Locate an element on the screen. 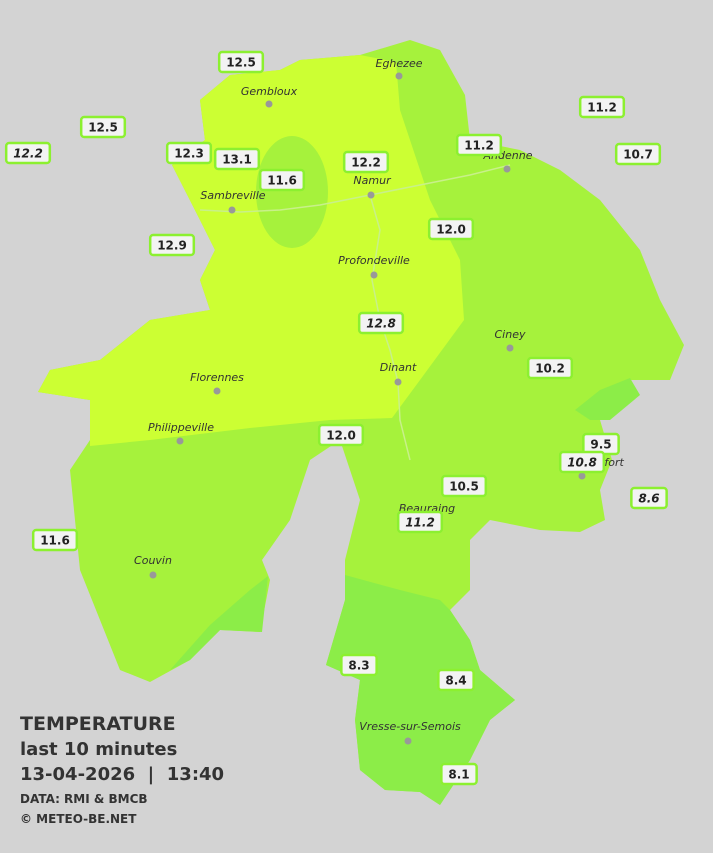 Image resolution: width=713 pixels, height=853 pixels. station: 9.5 is located at coordinates (601, 444).